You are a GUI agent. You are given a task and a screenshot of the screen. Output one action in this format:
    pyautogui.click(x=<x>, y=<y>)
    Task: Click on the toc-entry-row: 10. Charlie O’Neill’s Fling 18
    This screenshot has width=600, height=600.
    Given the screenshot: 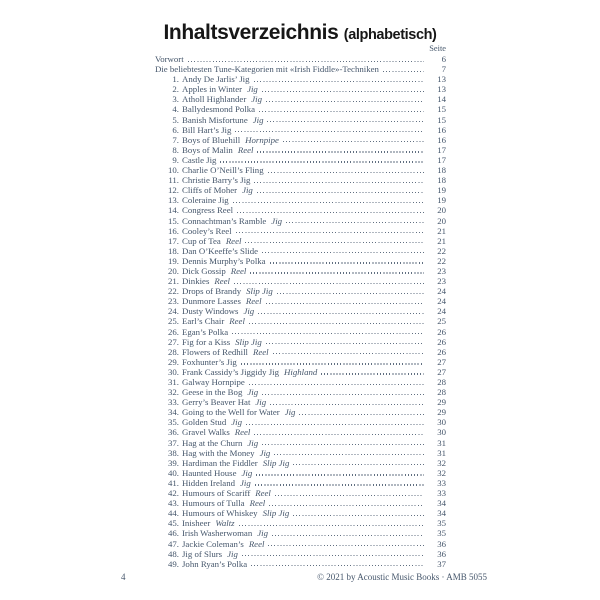 What is the action you would take?
    pyautogui.click(x=300, y=170)
    